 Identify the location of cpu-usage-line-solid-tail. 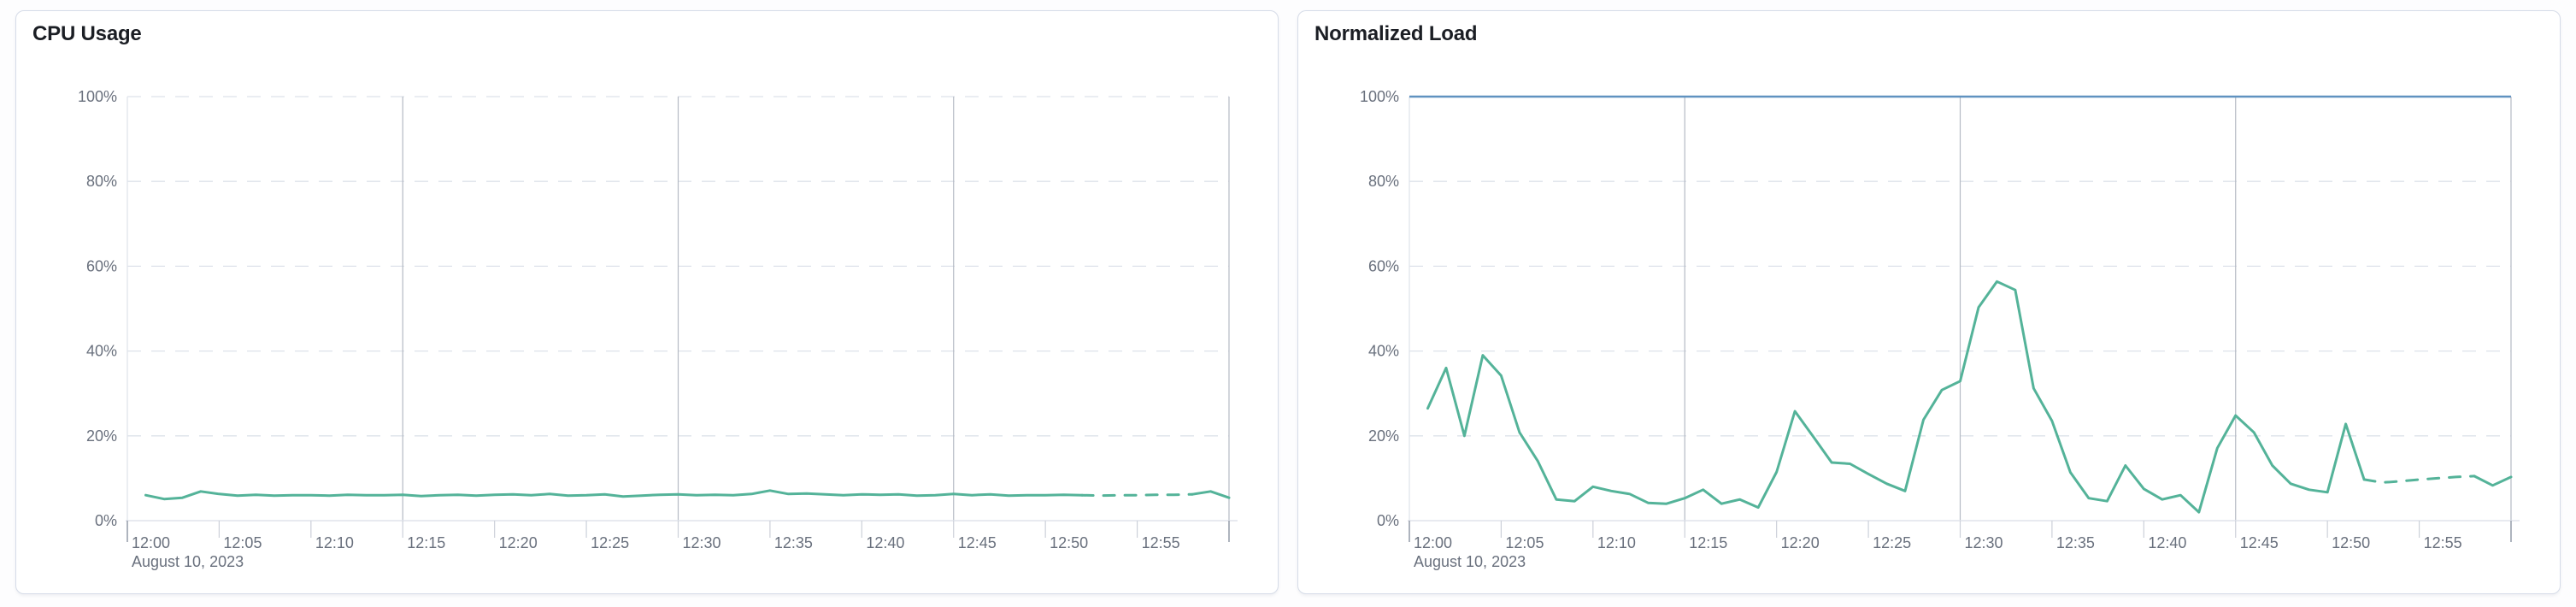
(1211, 494).